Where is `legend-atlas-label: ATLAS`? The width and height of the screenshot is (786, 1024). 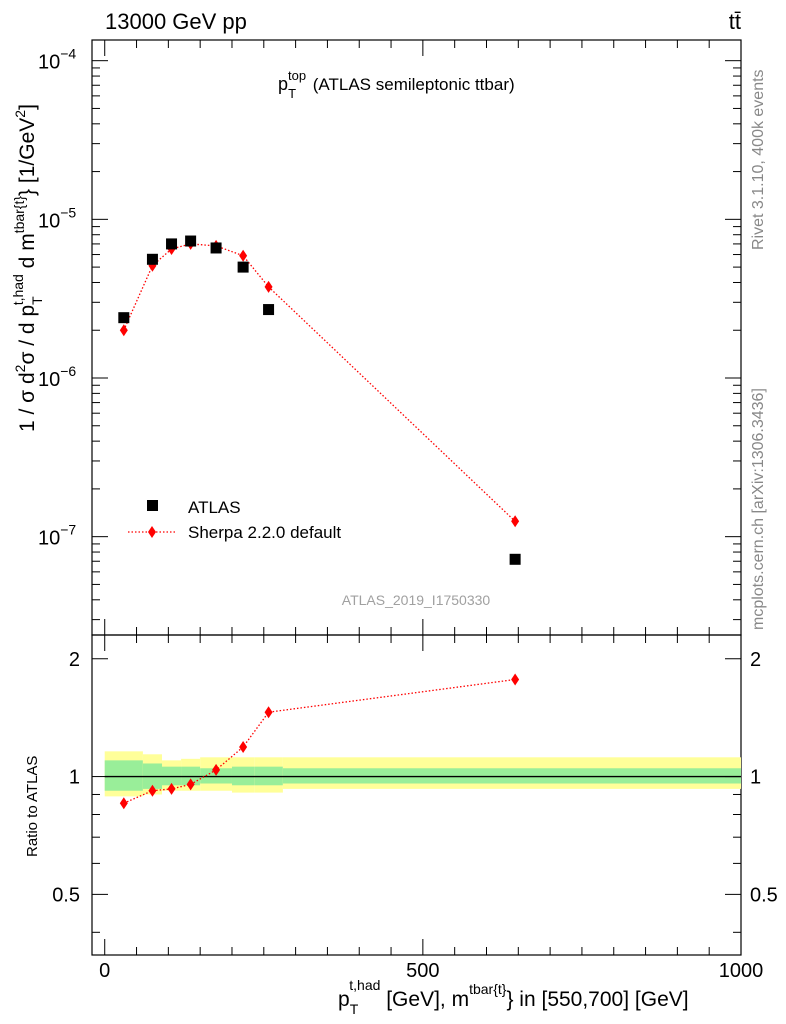
legend-atlas-label: ATLAS is located at coordinates (214, 507).